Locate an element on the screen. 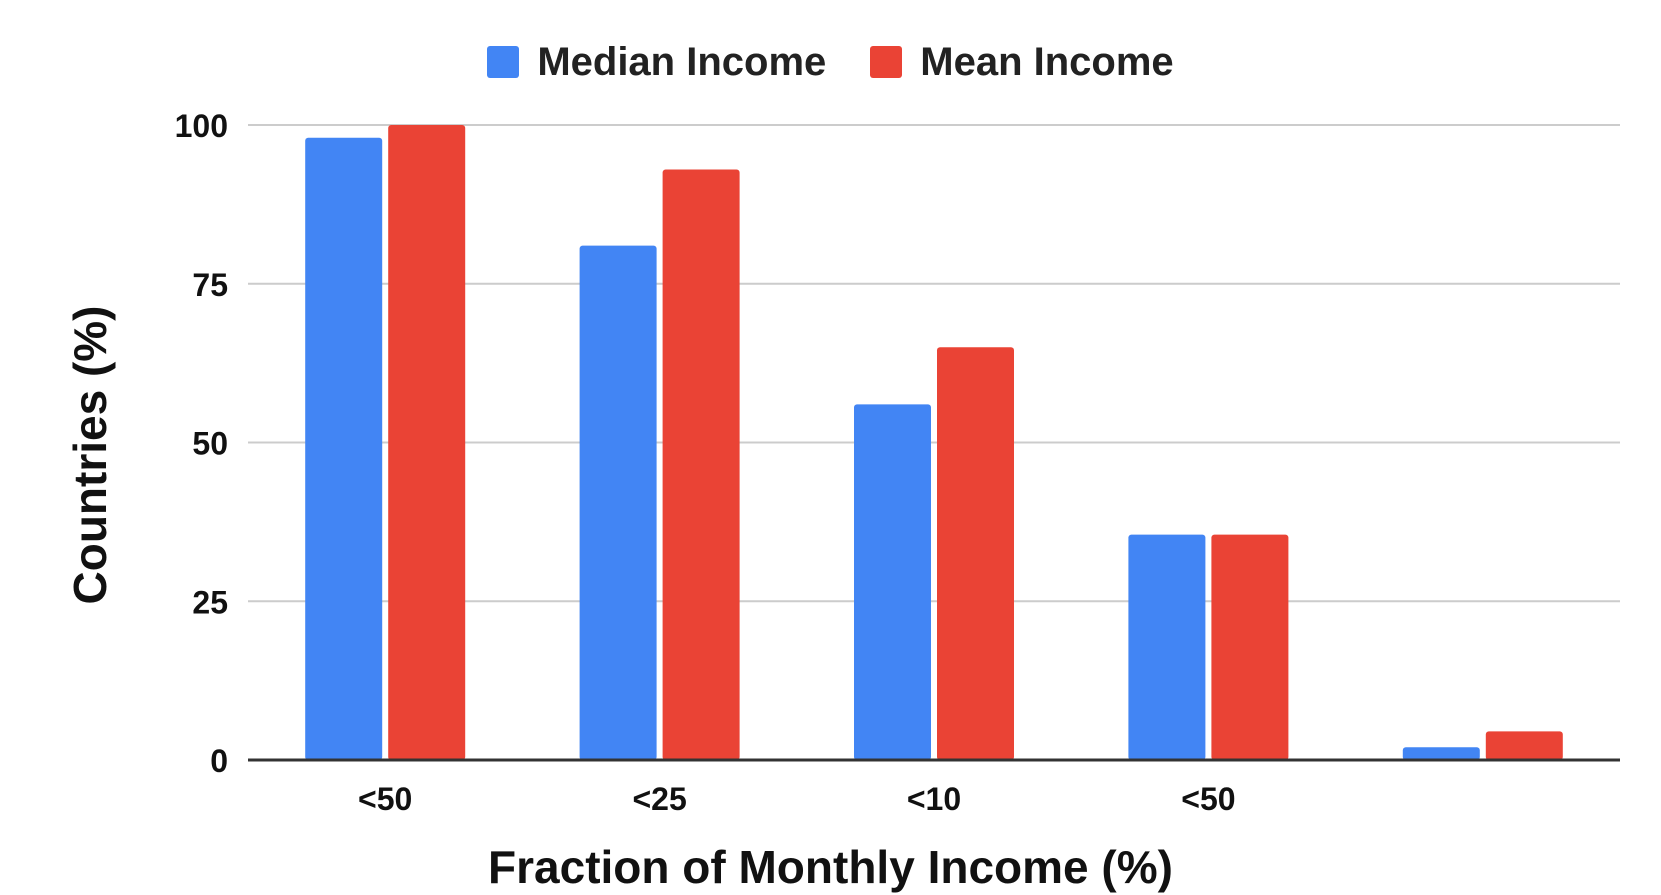  x-tick-label: <10 is located at coordinates (934, 799).